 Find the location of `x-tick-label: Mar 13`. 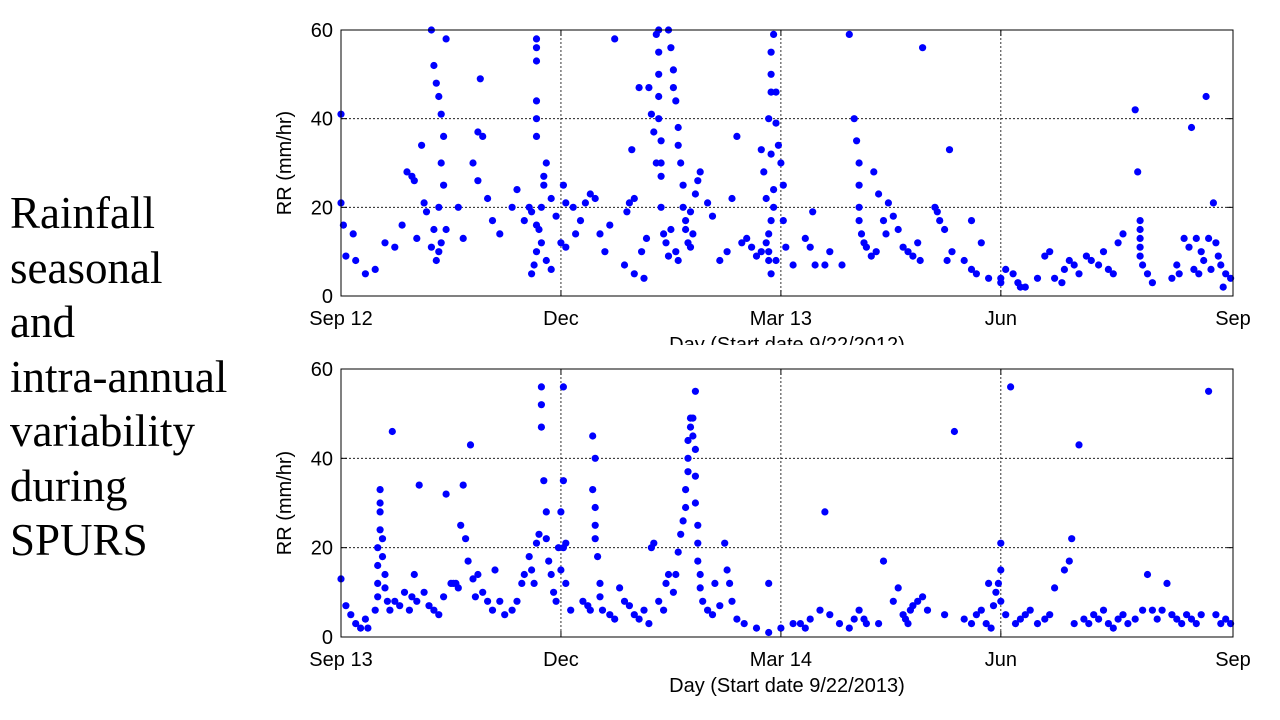

x-tick-label: Mar 13 is located at coordinates (781, 319).